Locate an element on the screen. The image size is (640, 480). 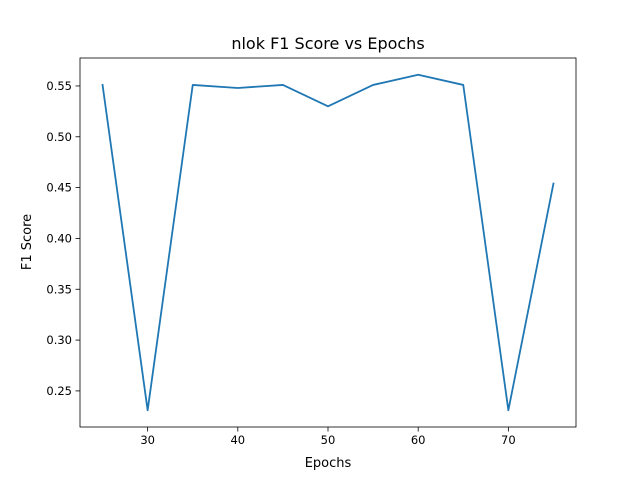
y-tick-label: 0.50 is located at coordinates (59, 137).